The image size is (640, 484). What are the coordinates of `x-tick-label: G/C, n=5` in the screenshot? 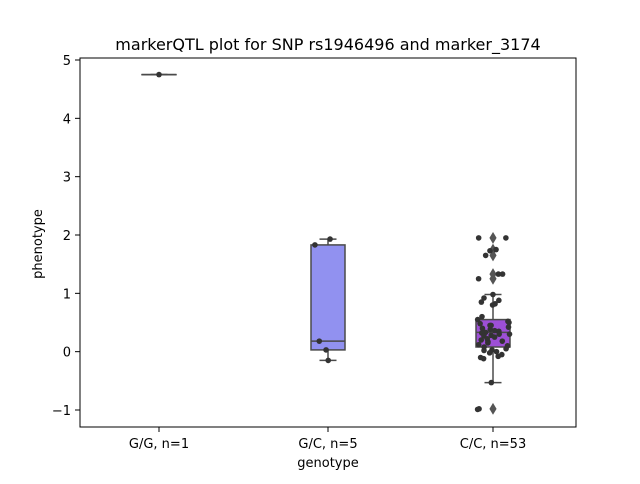 It's located at (327, 444).